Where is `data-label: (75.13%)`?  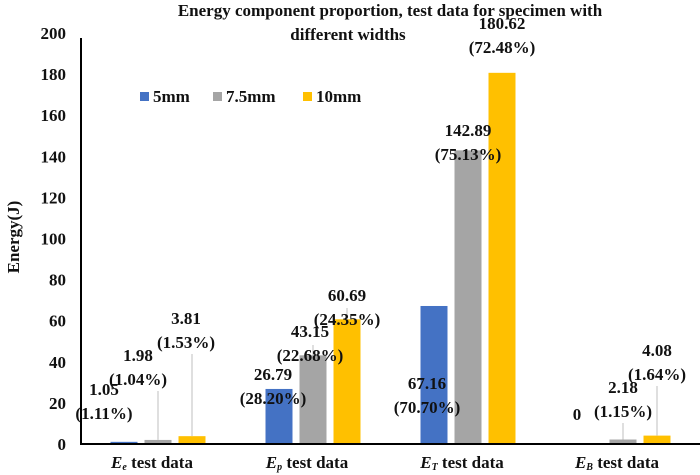
data-label: (75.13%) is located at coordinates (468, 154).